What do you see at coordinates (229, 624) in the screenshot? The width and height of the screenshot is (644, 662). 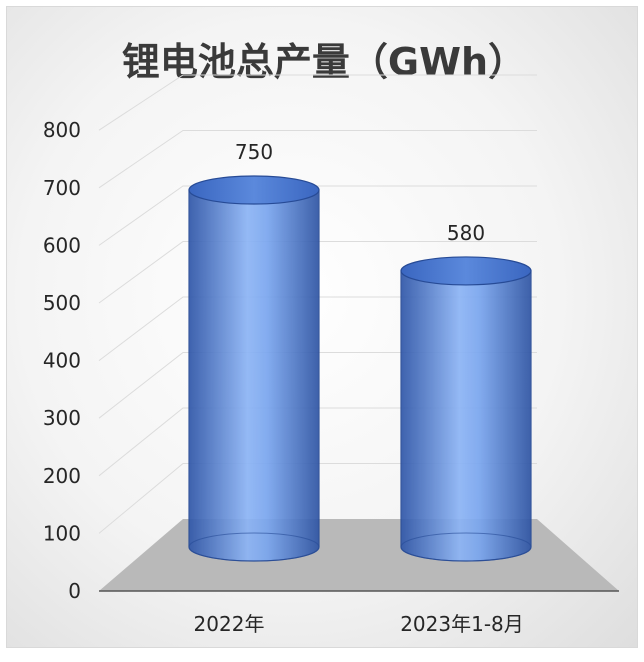 I see `x-category-label: 2022年` at bounding box center [229, 624].